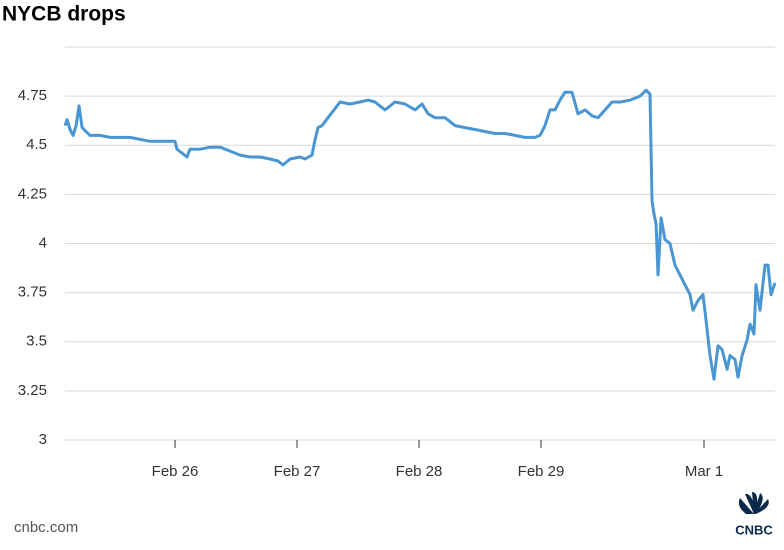 The height and width of the screenshot is (550, 784). I want to click on x-tick-label: Feb 27, so click(297, 471).